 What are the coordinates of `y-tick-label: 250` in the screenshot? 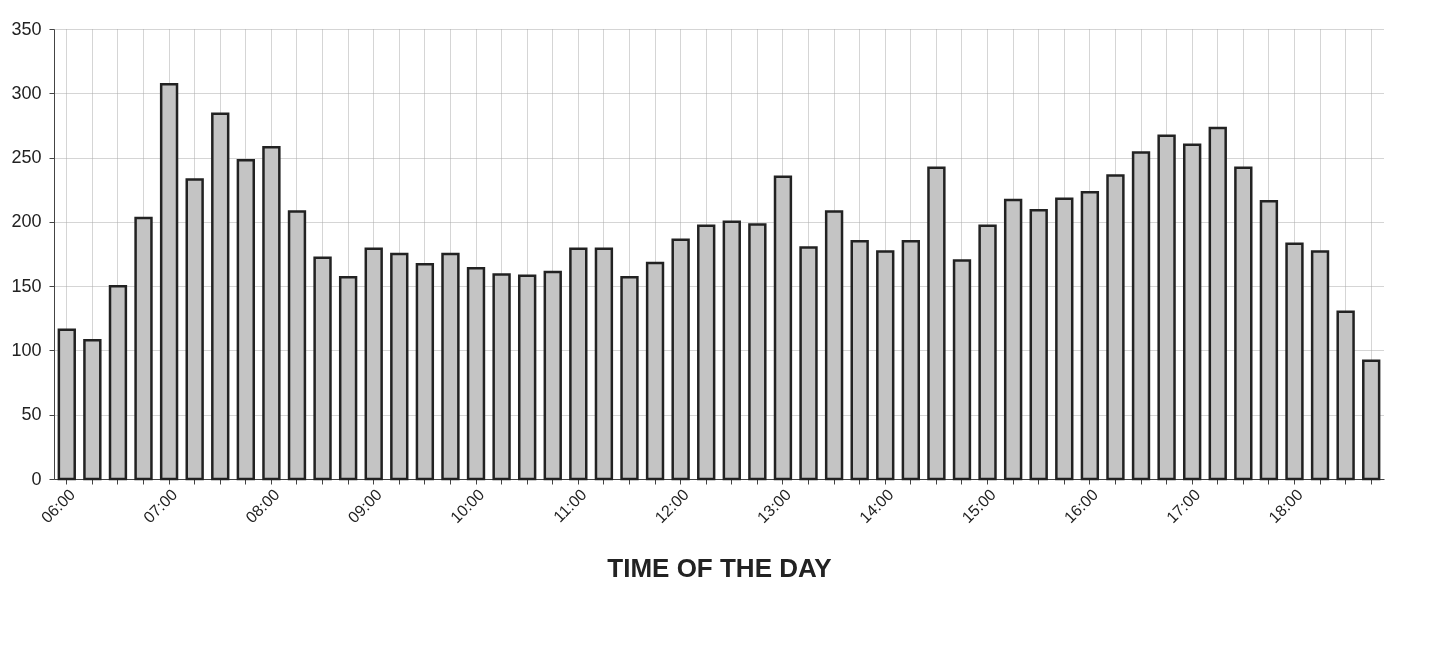 It's located at (26, 157).